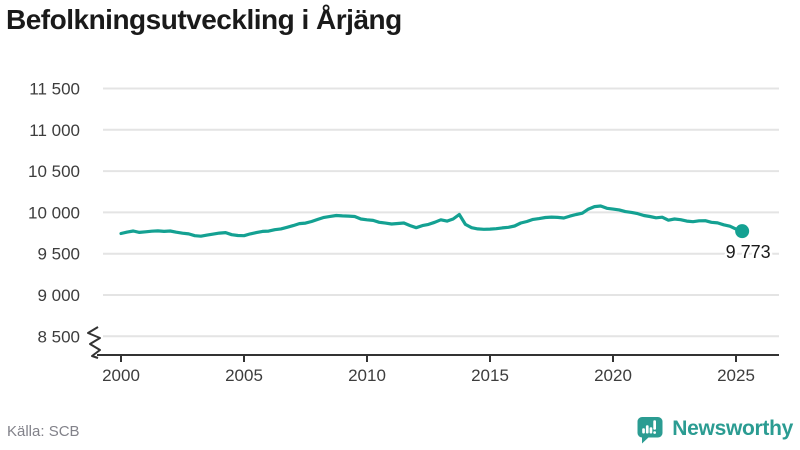 This screenshot has height=450, width=800. What do you see at coordinates (367, 375) in the screenshot?
I see `x-tick-label: 2010` at bounding box center [367, 375].